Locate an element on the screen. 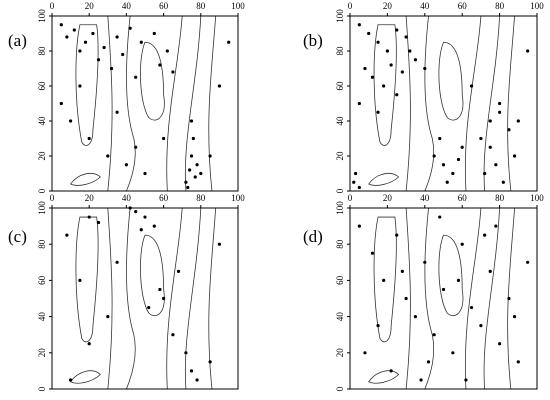 The height and width of the screenshot is (400, 550). contours is located at coordinates (441, 103).